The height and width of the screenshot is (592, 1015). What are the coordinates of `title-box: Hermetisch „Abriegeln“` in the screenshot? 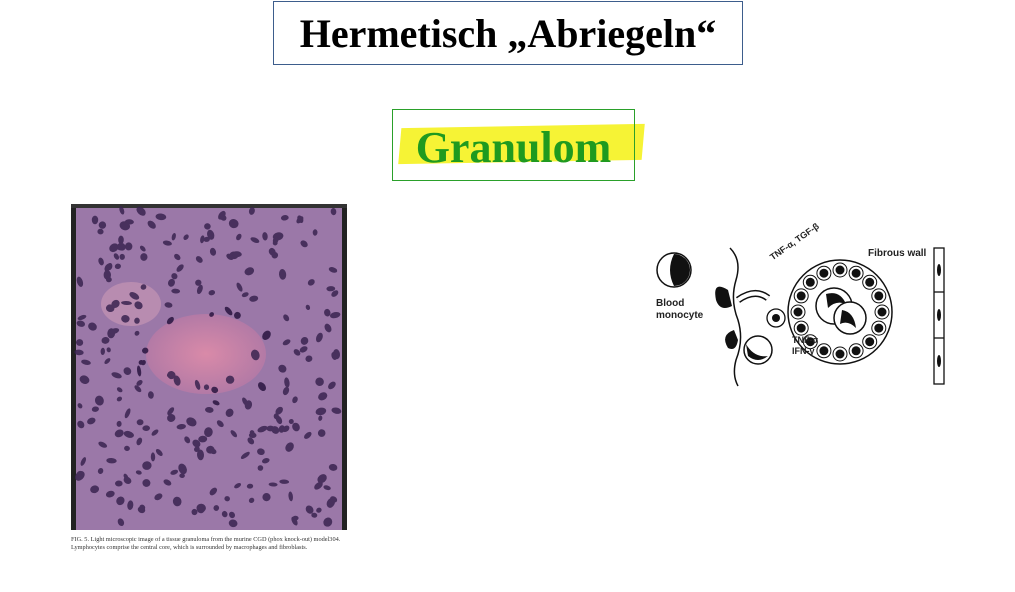 It's located at (508, 33).